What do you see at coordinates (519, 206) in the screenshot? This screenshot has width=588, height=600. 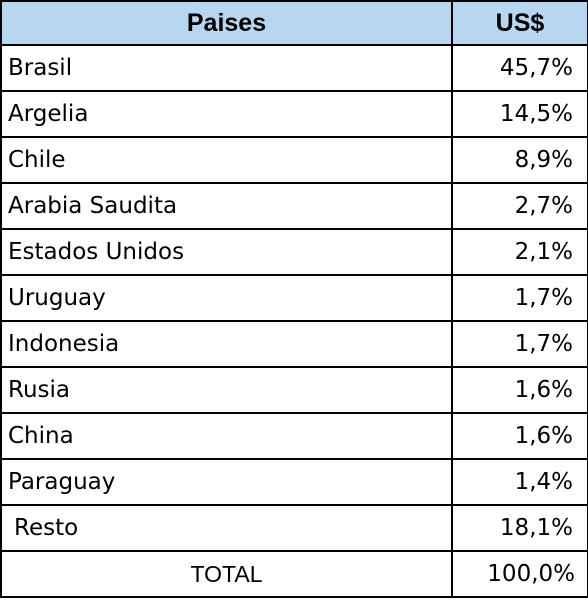 I see `share-cell: 2,7%` at bounding box center [519, 206].